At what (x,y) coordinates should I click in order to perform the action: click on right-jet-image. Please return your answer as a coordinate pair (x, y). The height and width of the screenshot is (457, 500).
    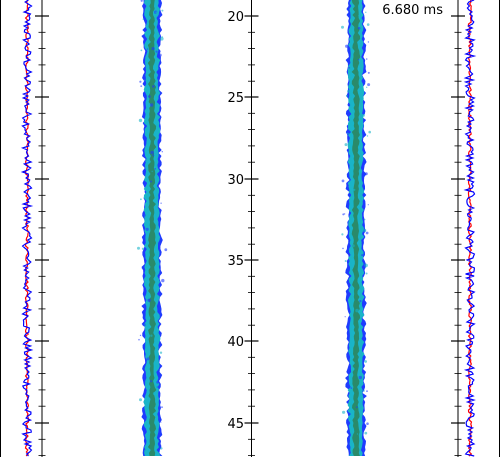
    Looking at the image, I should click on (356, 228).